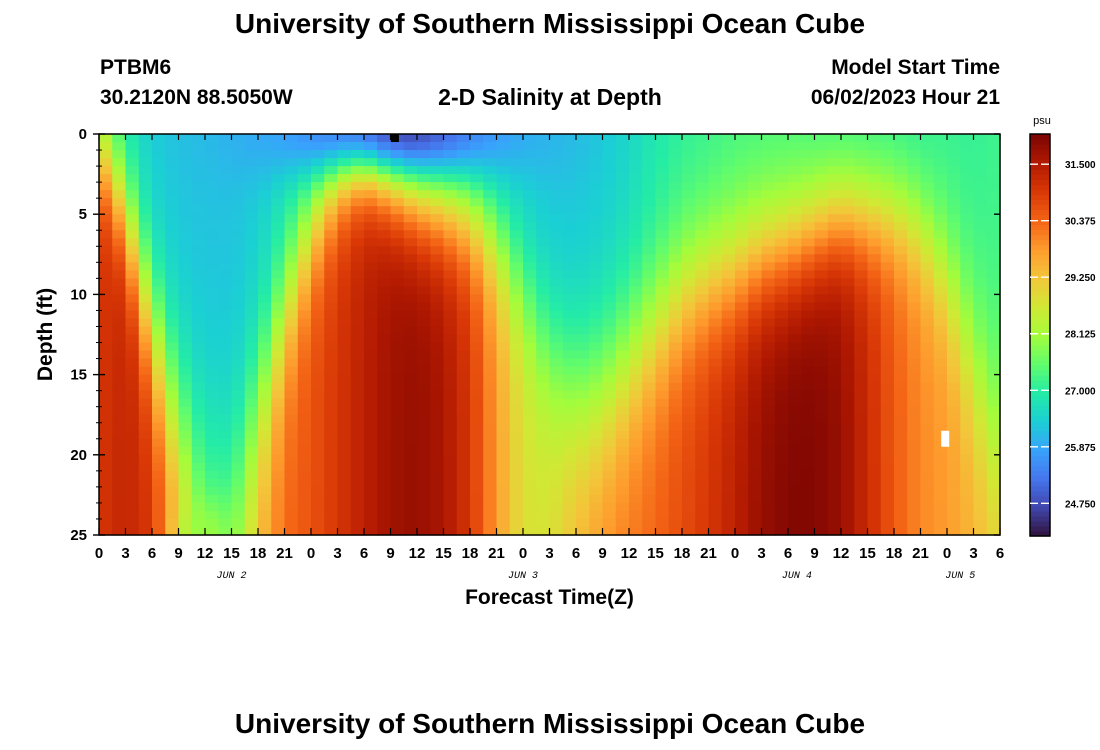 The image size is (1100, 750). Describe the element at coordinates (337, 553) in the screenshot. I see `x-tick-label: 3` at that location.